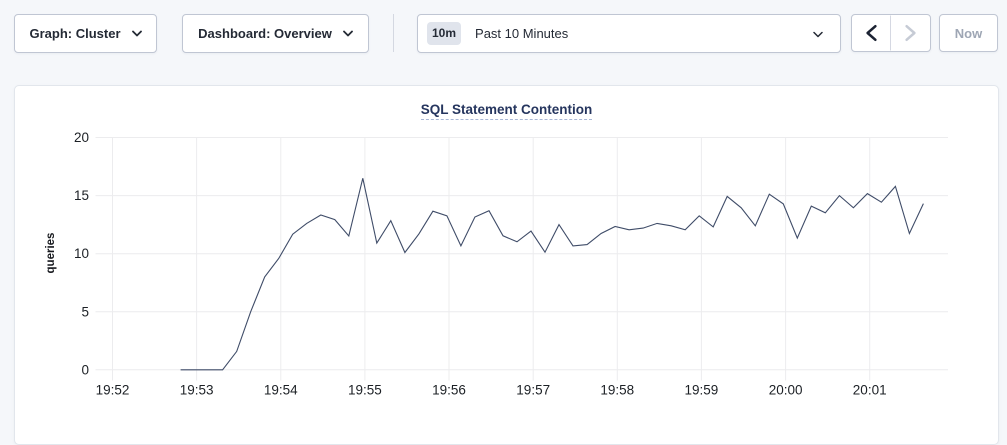 This screenshot has height=445, width=1007. Describe the element at coordinates (81, 137) in the screenshot. I see `svg-text: 20` at that location.